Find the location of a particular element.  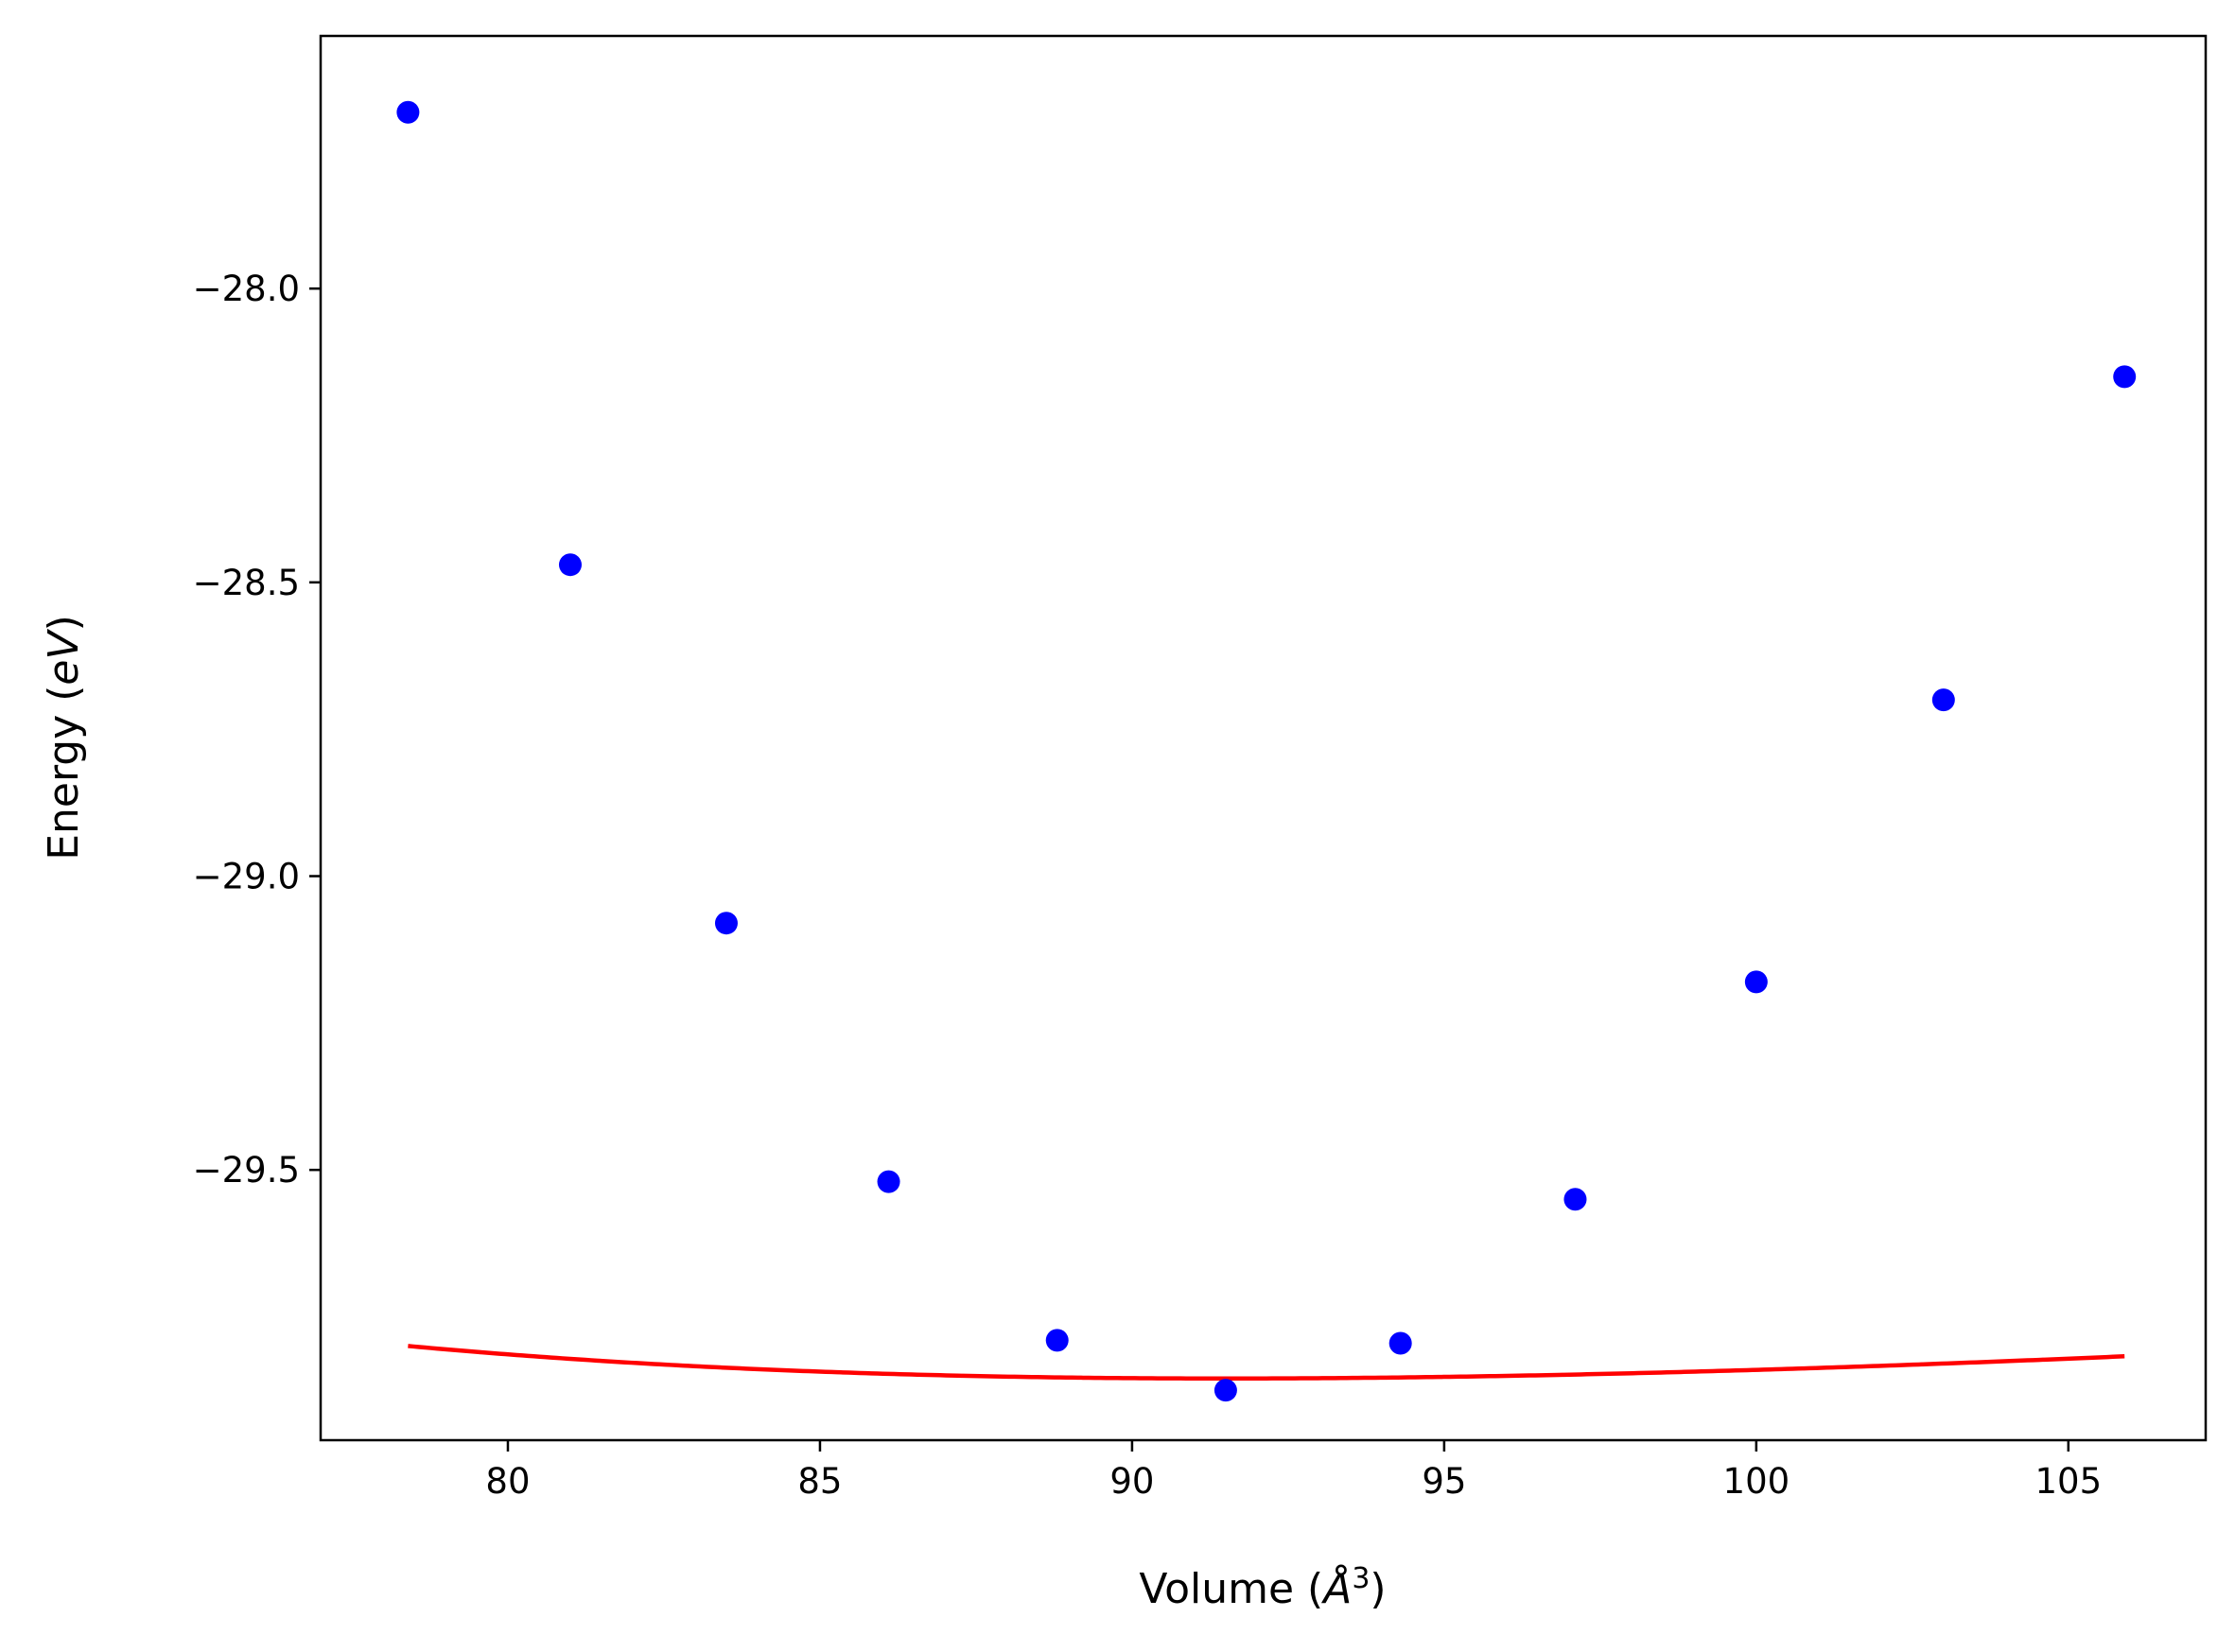

x-tick-label: 85 is located at coordinates (819, 1482).